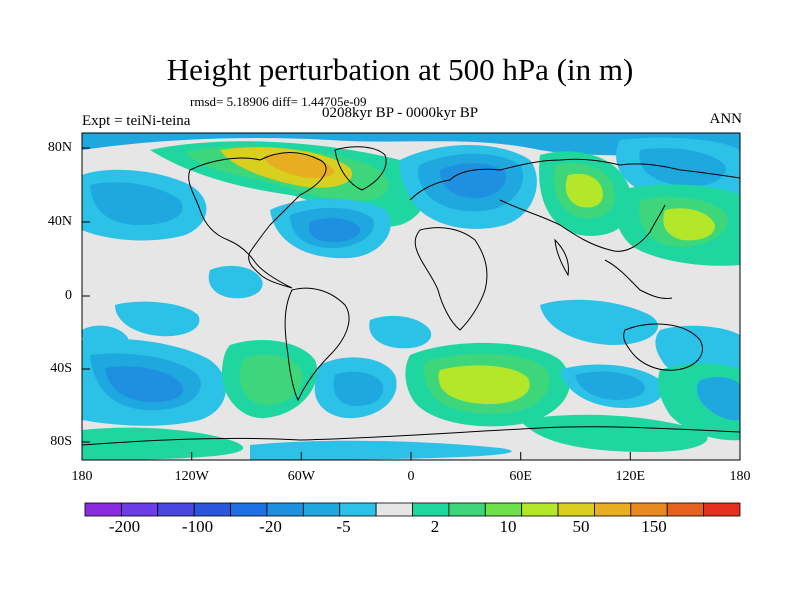 This screenshot has width=800, height=600. What do you see at coordinates (411, 436) in the screenshot?
I see `coastline-antarctica` at bounding box center [411, 436].